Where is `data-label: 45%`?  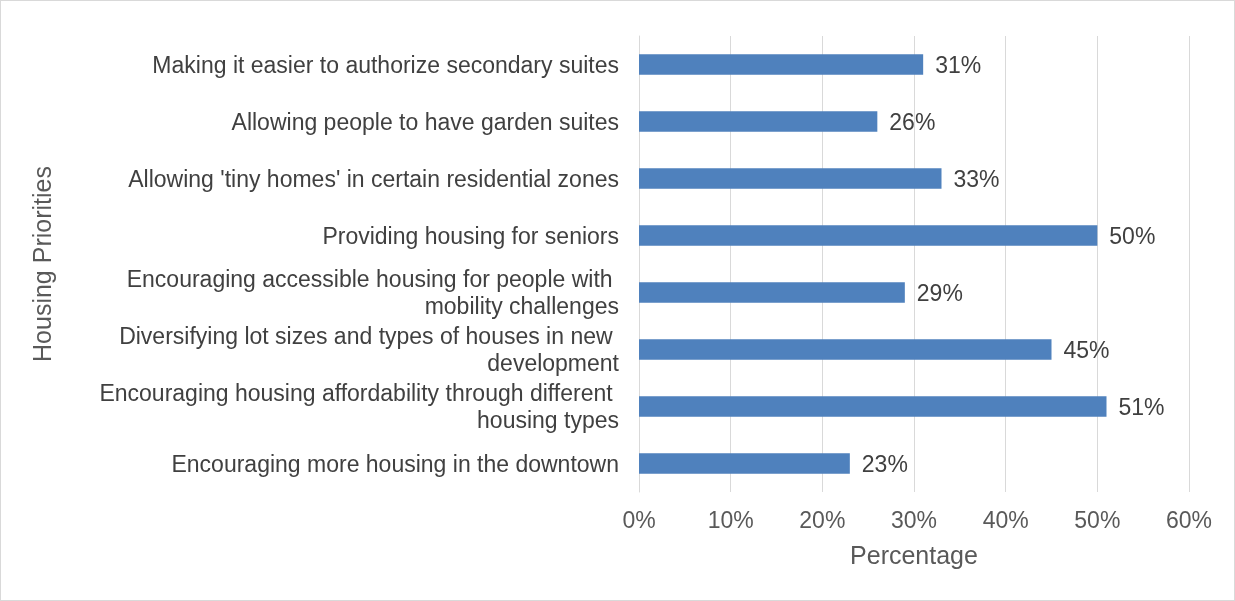
data-label: 45% is located at coordinates (1086, 349).